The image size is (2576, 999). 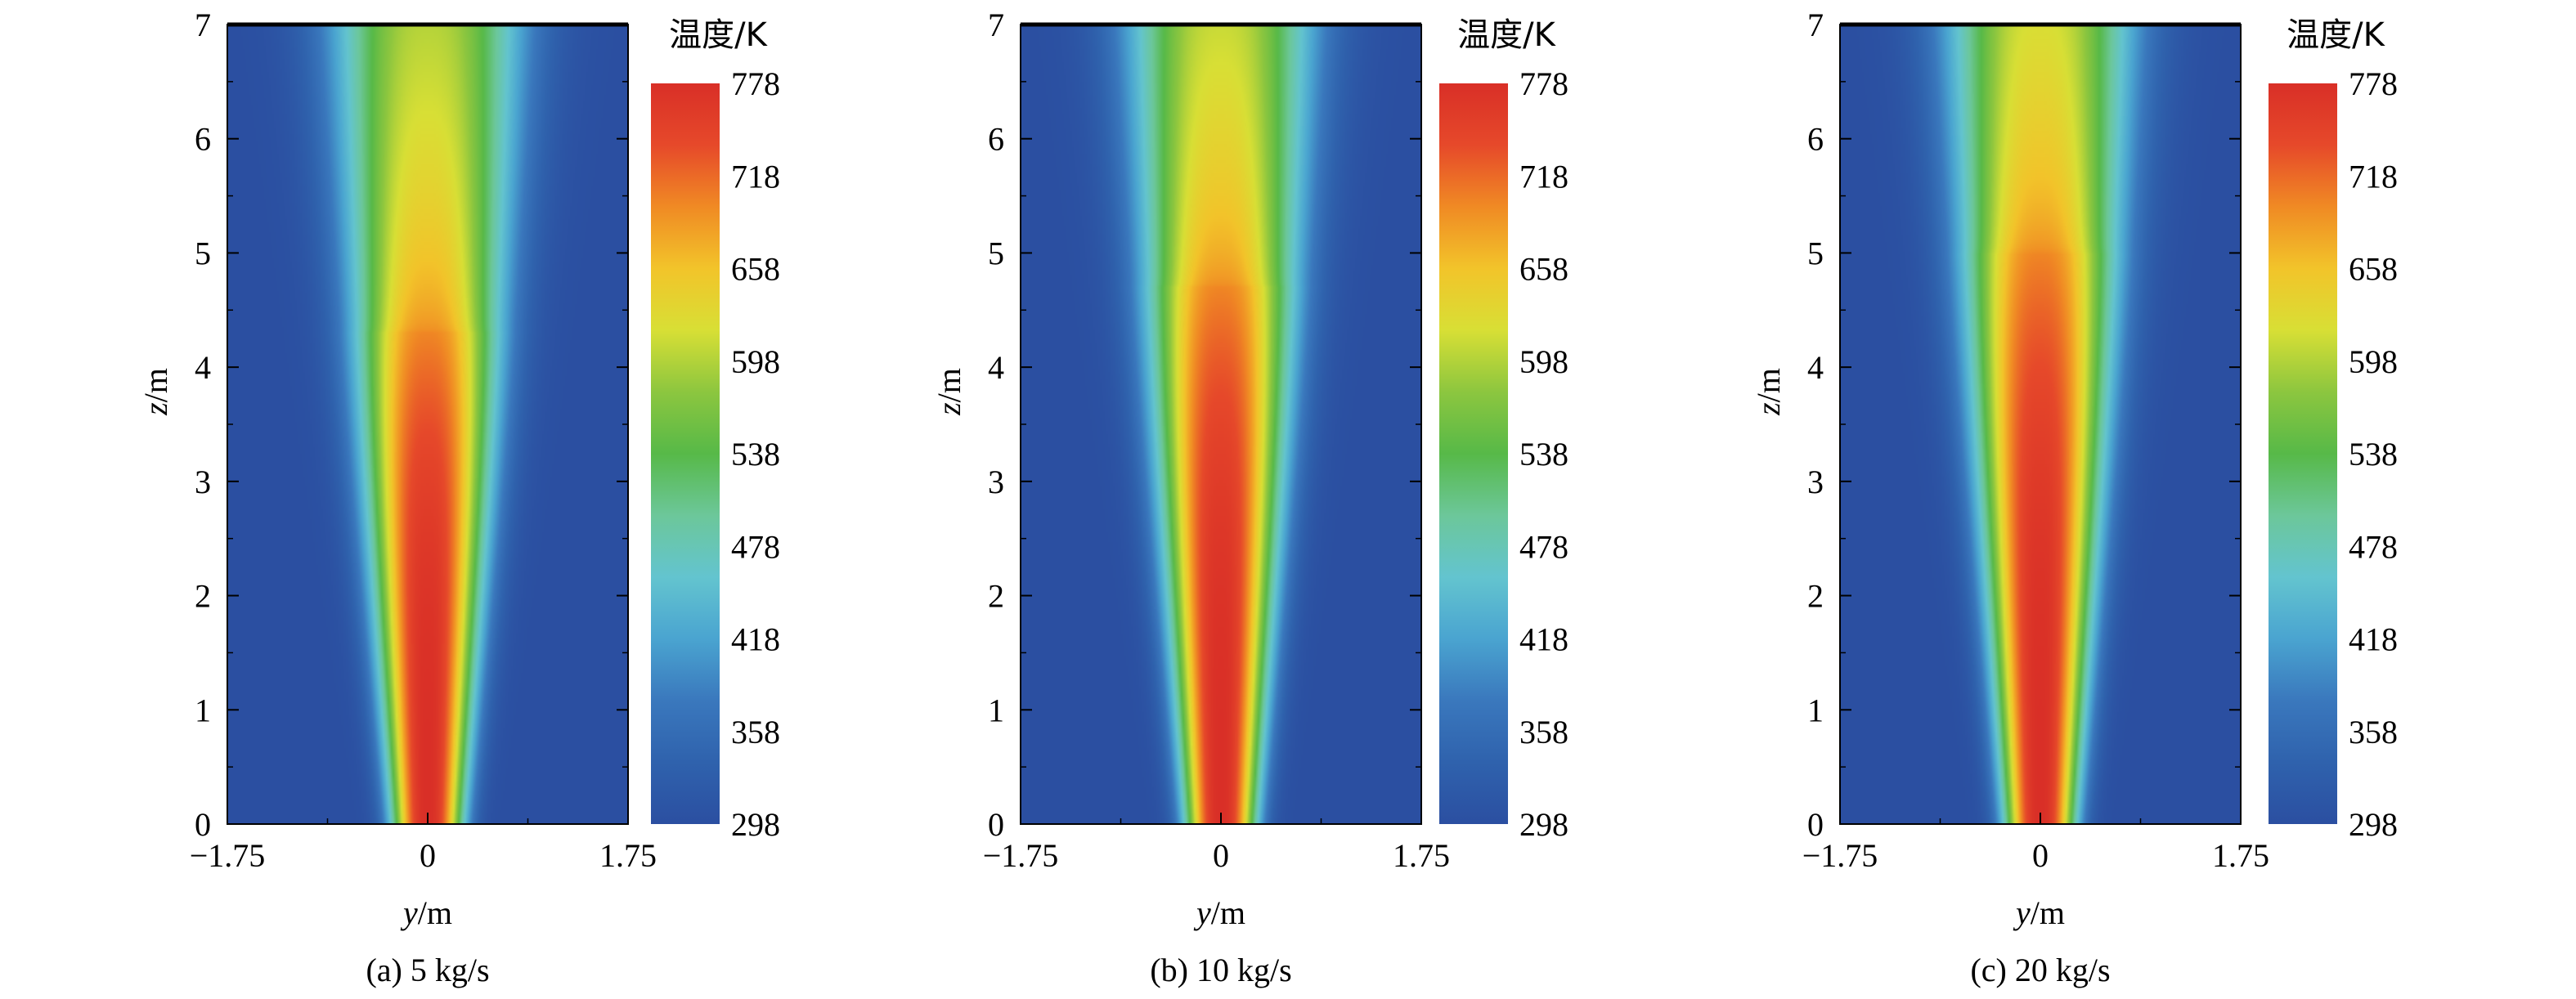 What do you see at coordinates (2040, 970) in the screenshot?
I see `panel-caption: (c) 20 kg/s` at bounding box center [2040, 970].